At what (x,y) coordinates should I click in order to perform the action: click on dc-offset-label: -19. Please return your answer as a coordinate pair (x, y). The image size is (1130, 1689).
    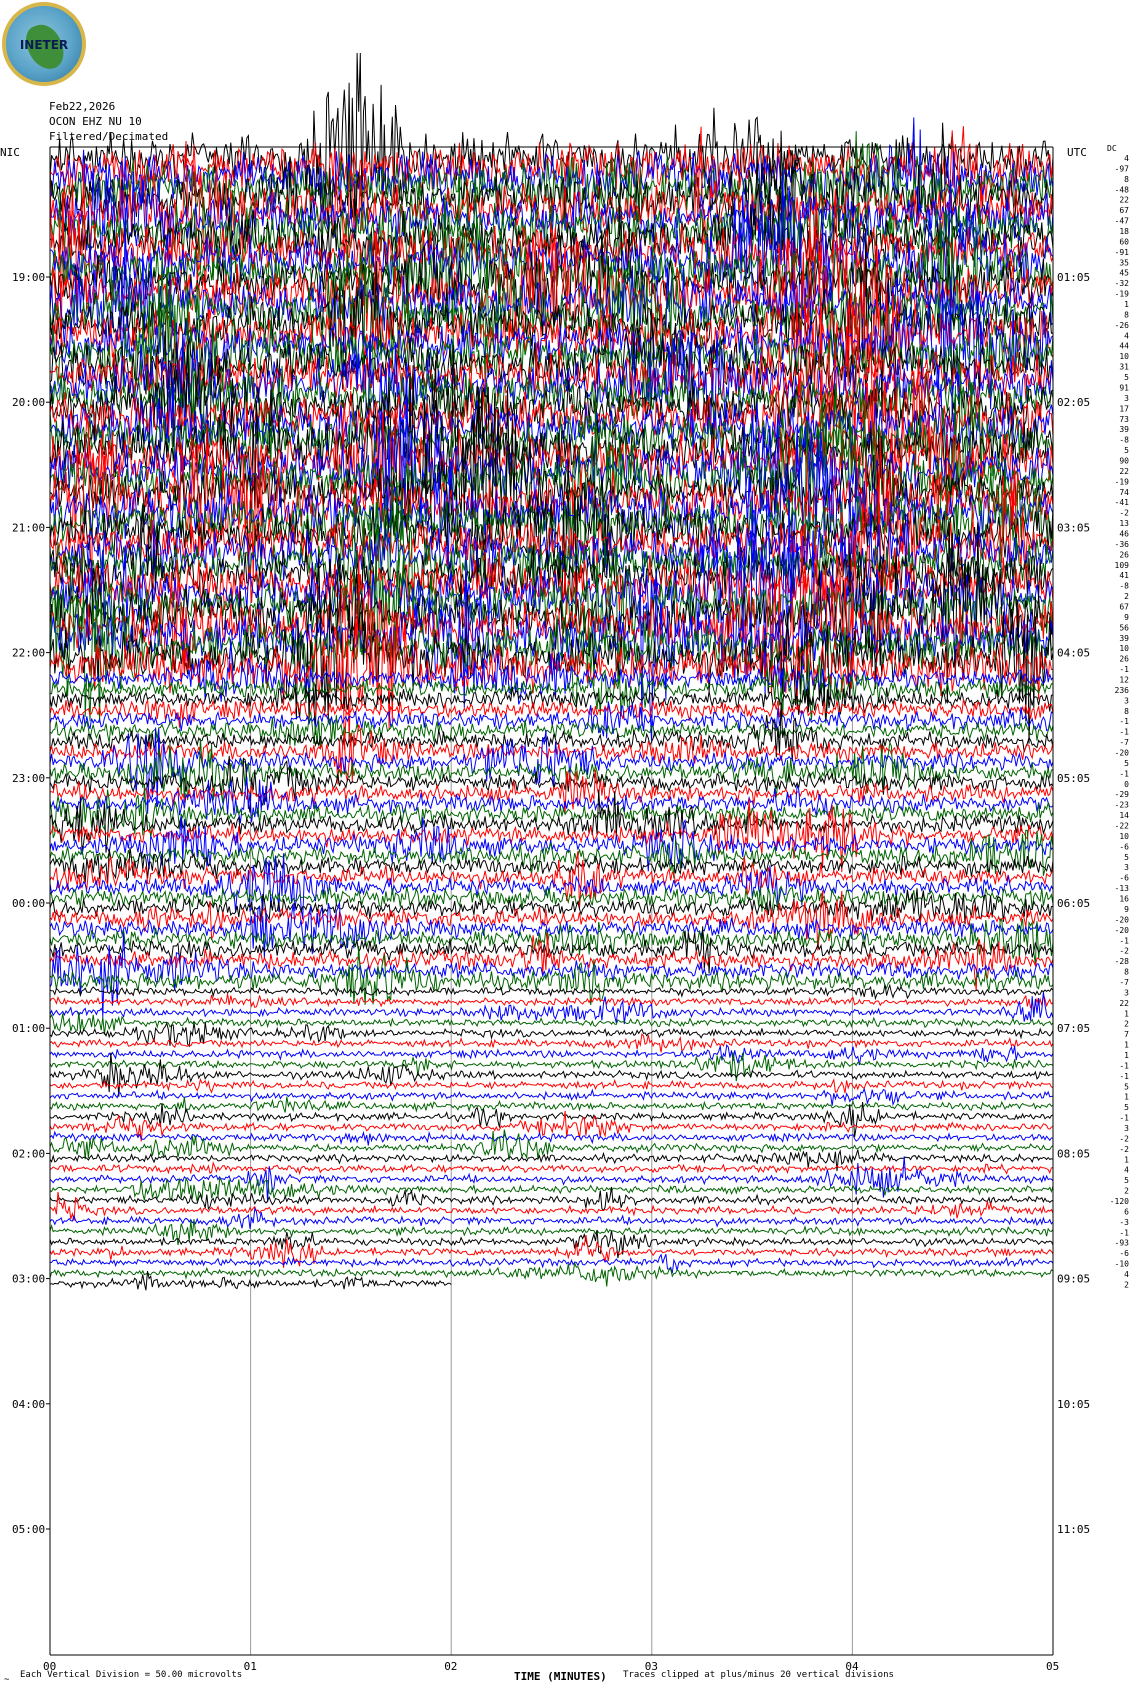
    Looking at the image, I should click on (1122, 481).